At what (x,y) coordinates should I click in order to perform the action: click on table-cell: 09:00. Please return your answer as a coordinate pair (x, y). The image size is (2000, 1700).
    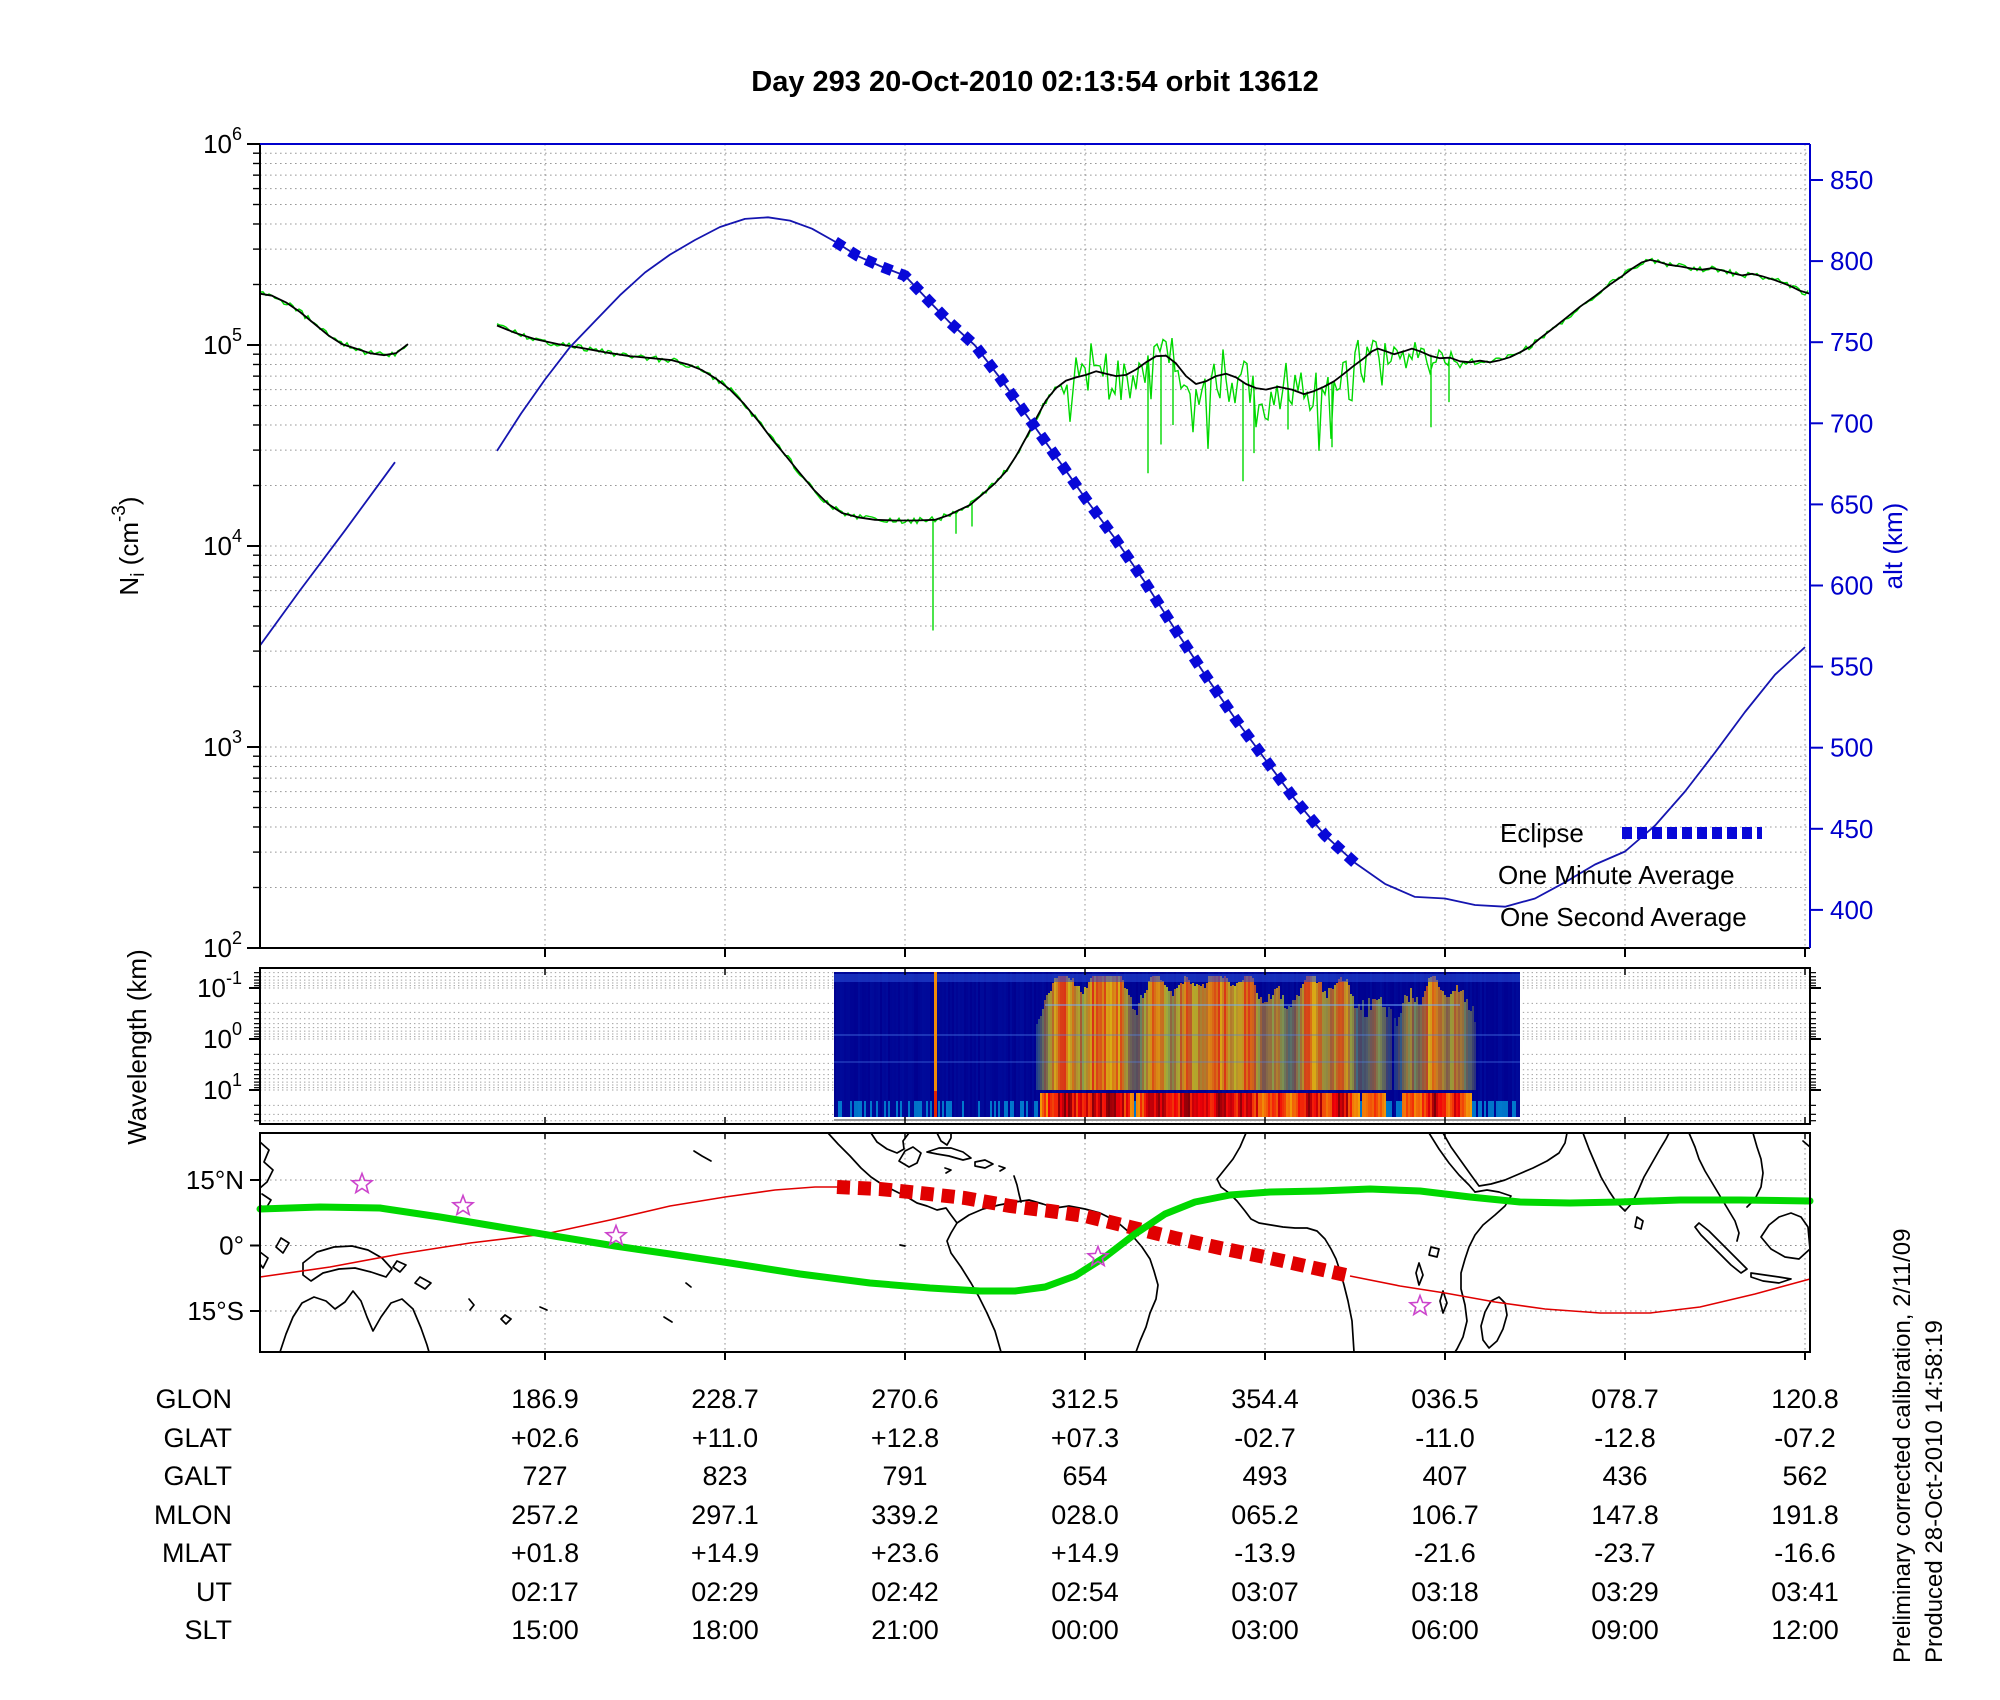
    Looking at the image, I should click on (1625, 1630).